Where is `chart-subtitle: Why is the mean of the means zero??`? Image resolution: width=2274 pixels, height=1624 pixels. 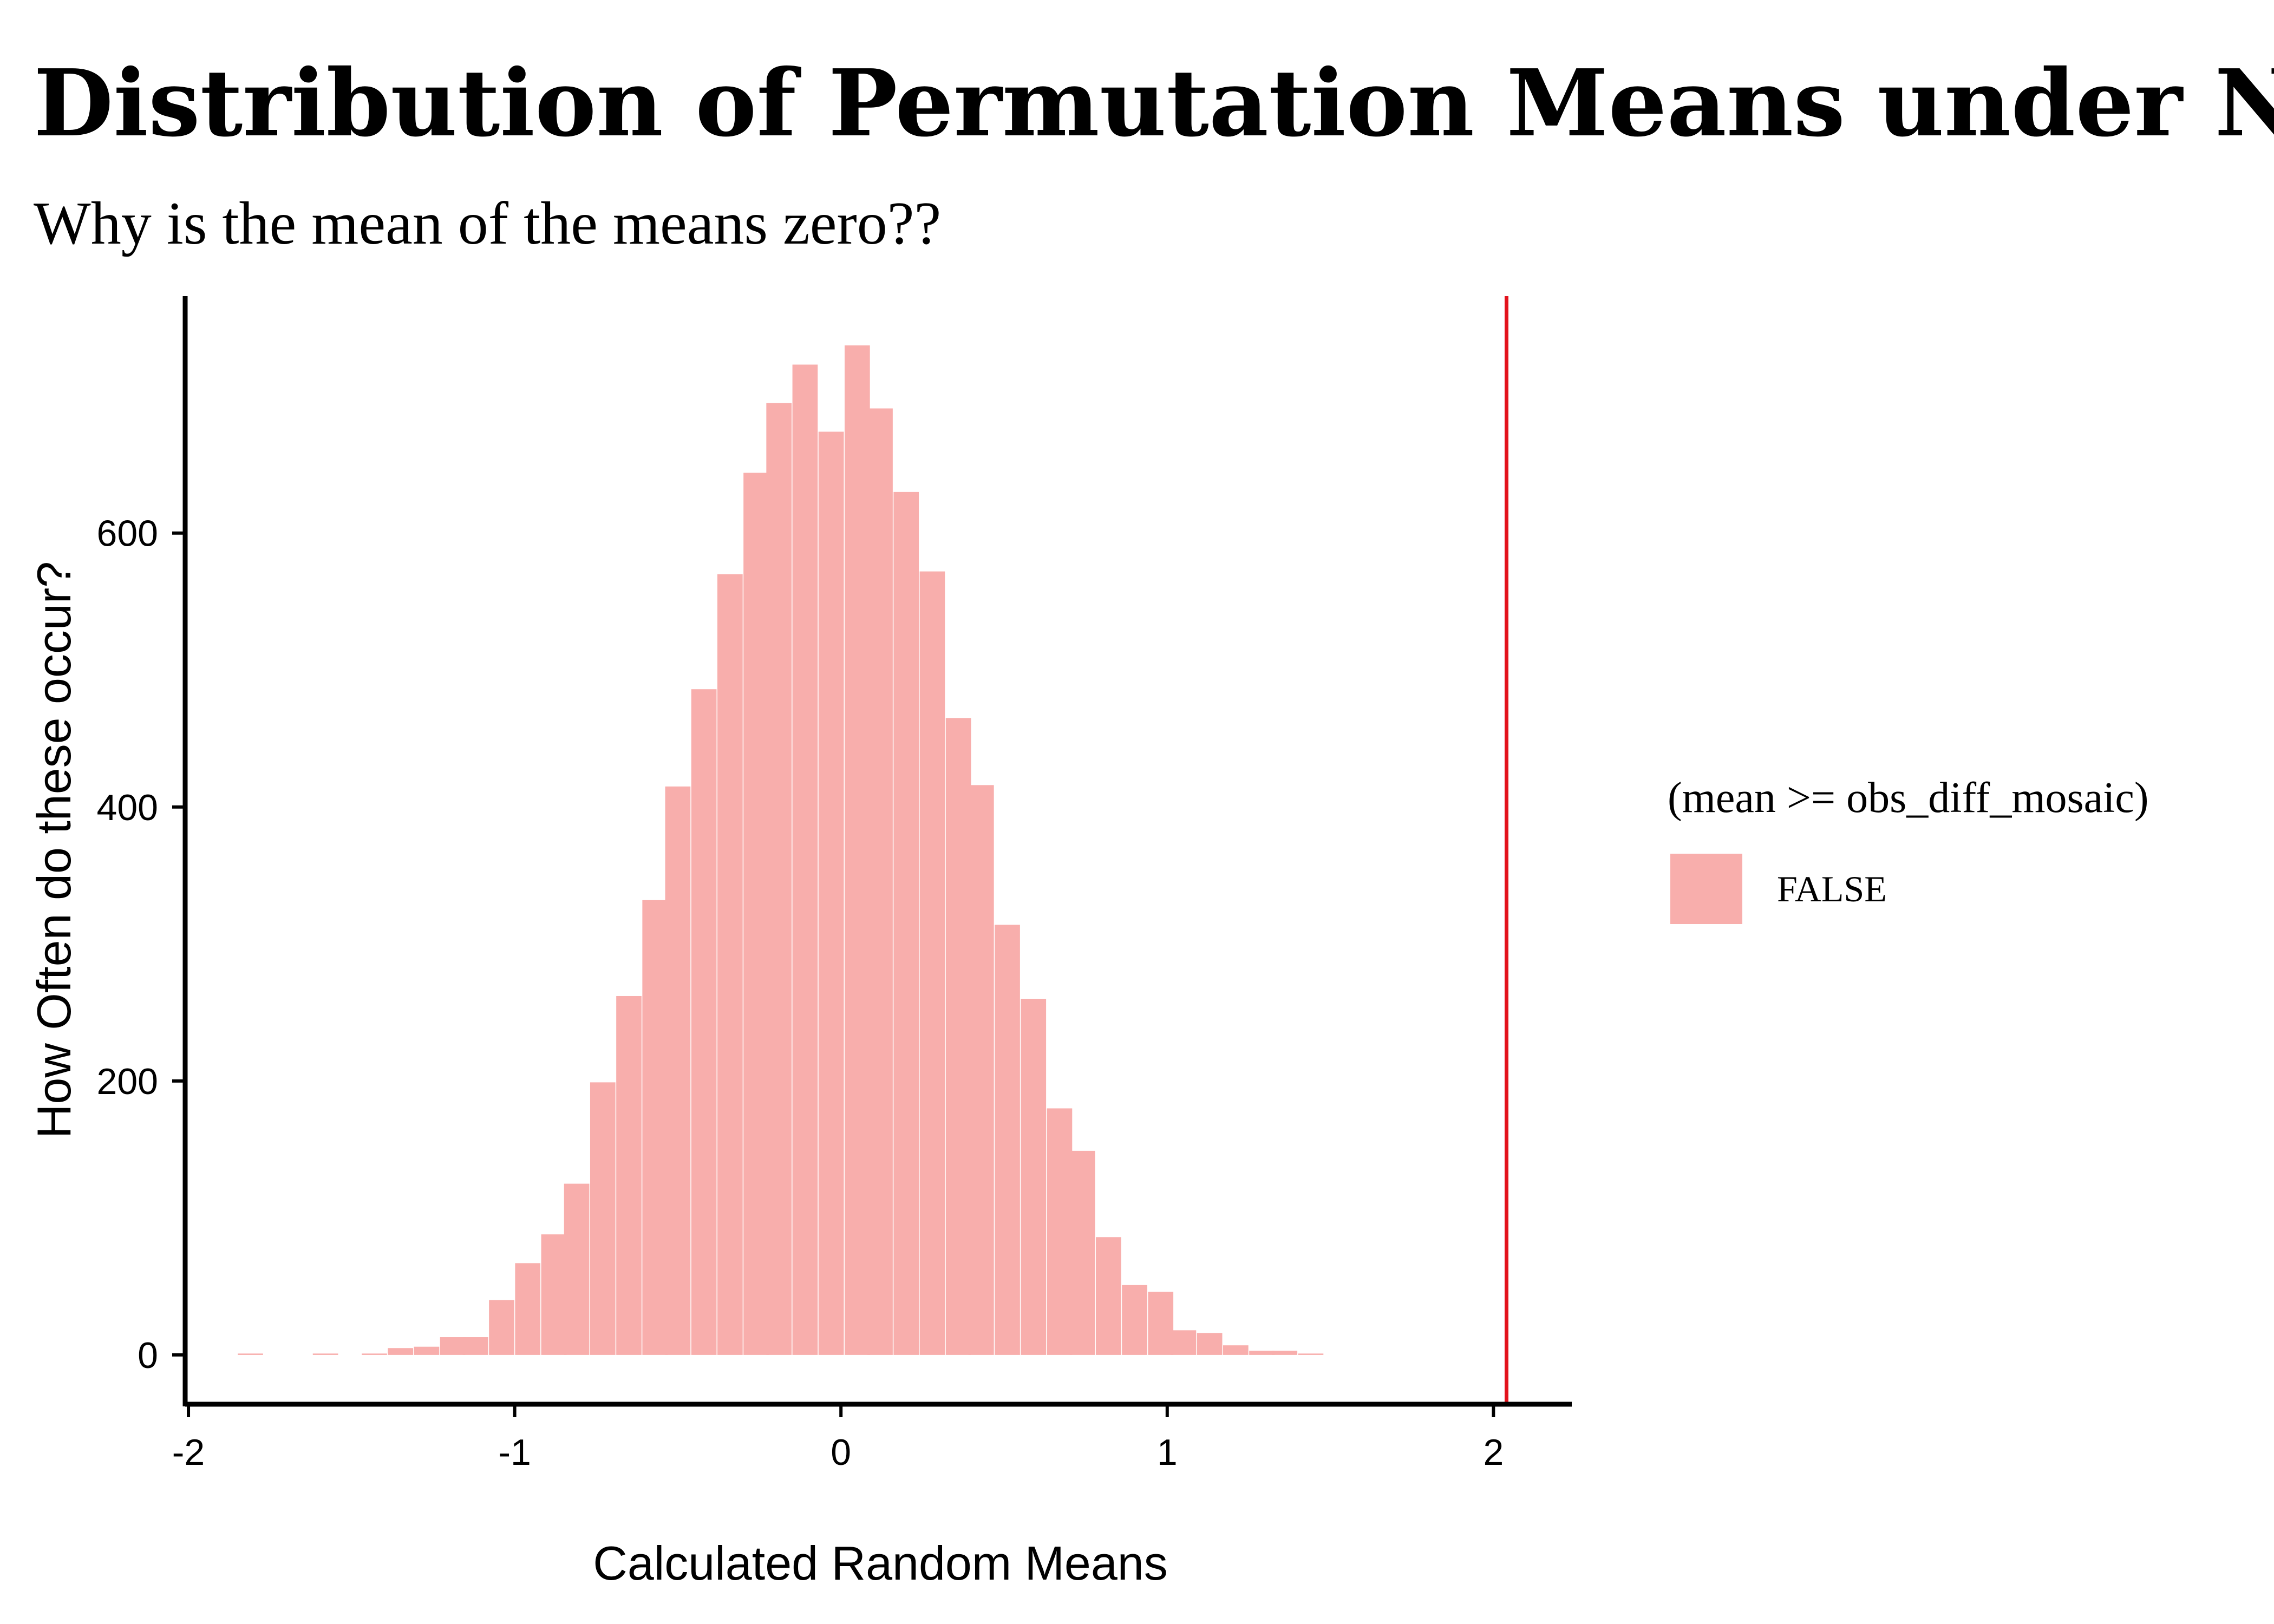 chart-subtitle: Why is the mean of the means zero?? is located at coordinates (488, 224).